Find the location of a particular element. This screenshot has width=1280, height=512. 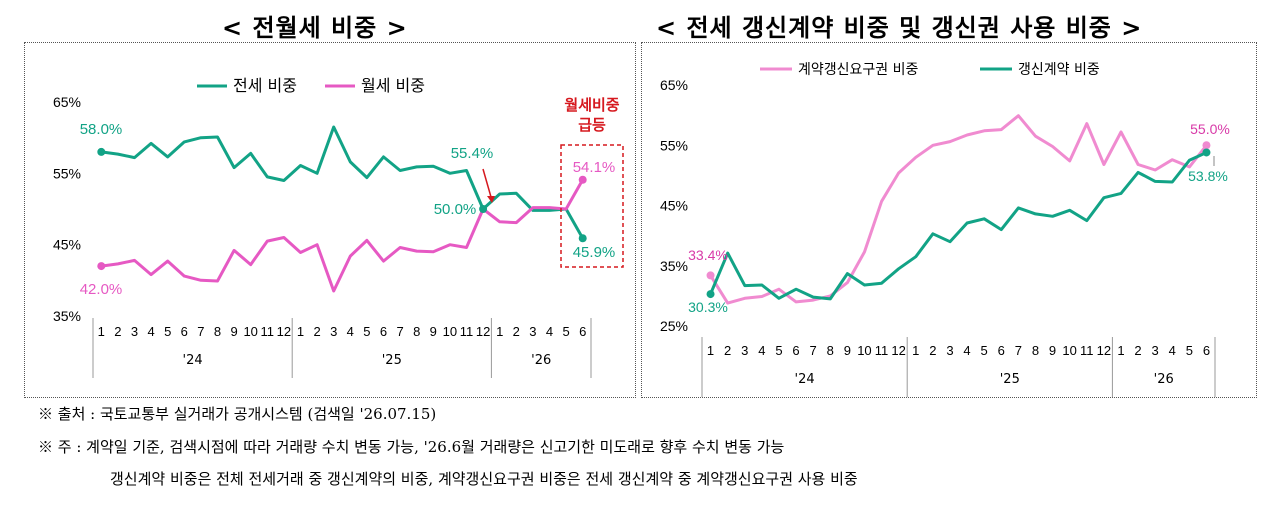

y-tick-label: 25% is located at coordinates (674, 326).